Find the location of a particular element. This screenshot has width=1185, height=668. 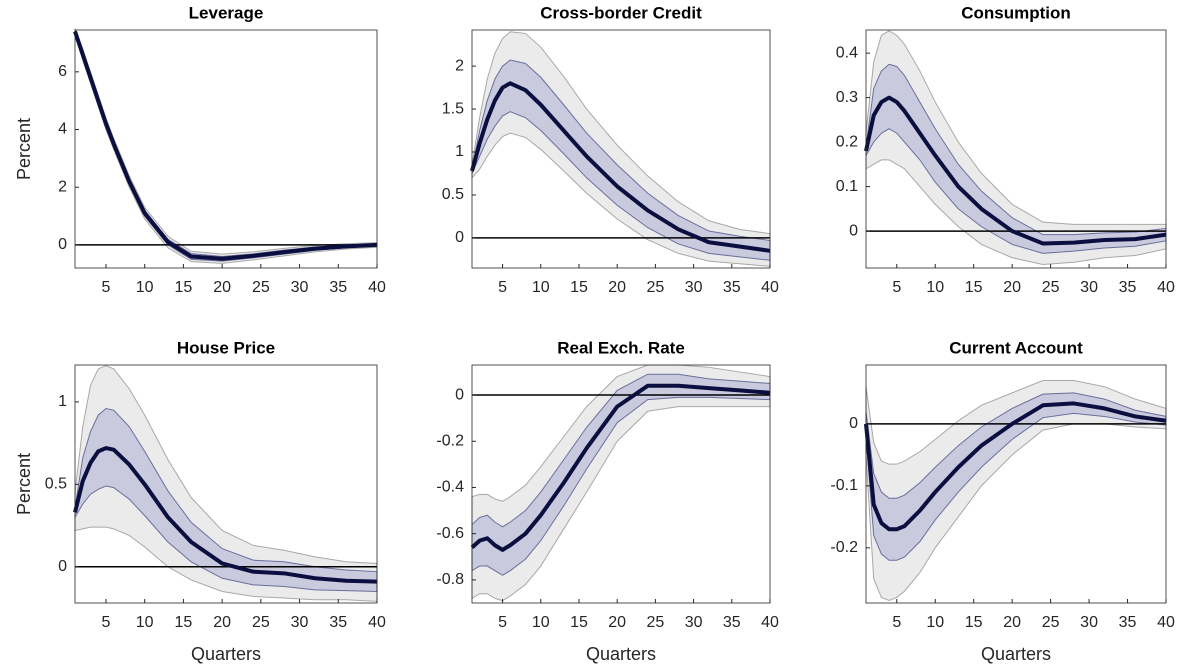

panel-title: Cross-border Credit is located at coordinates (621, 12).